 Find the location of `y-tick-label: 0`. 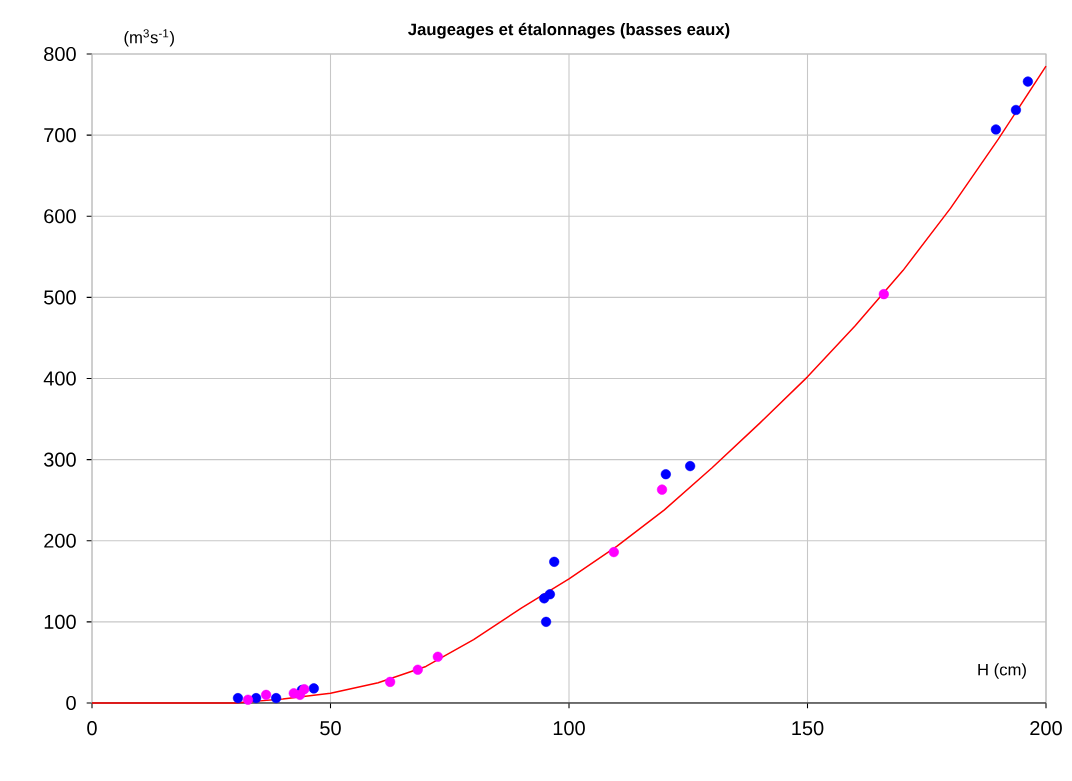

y-tick-label: 0 is located at coordinates (71, 703).